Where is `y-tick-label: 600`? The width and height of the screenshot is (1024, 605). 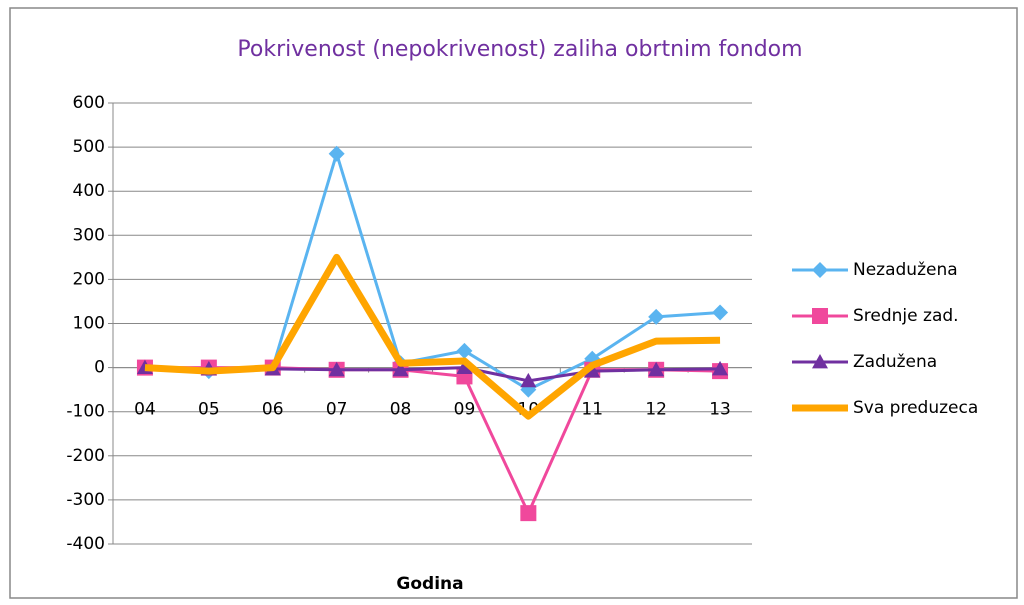 y-tick-label: 600 is located at coordinates (89, 103).